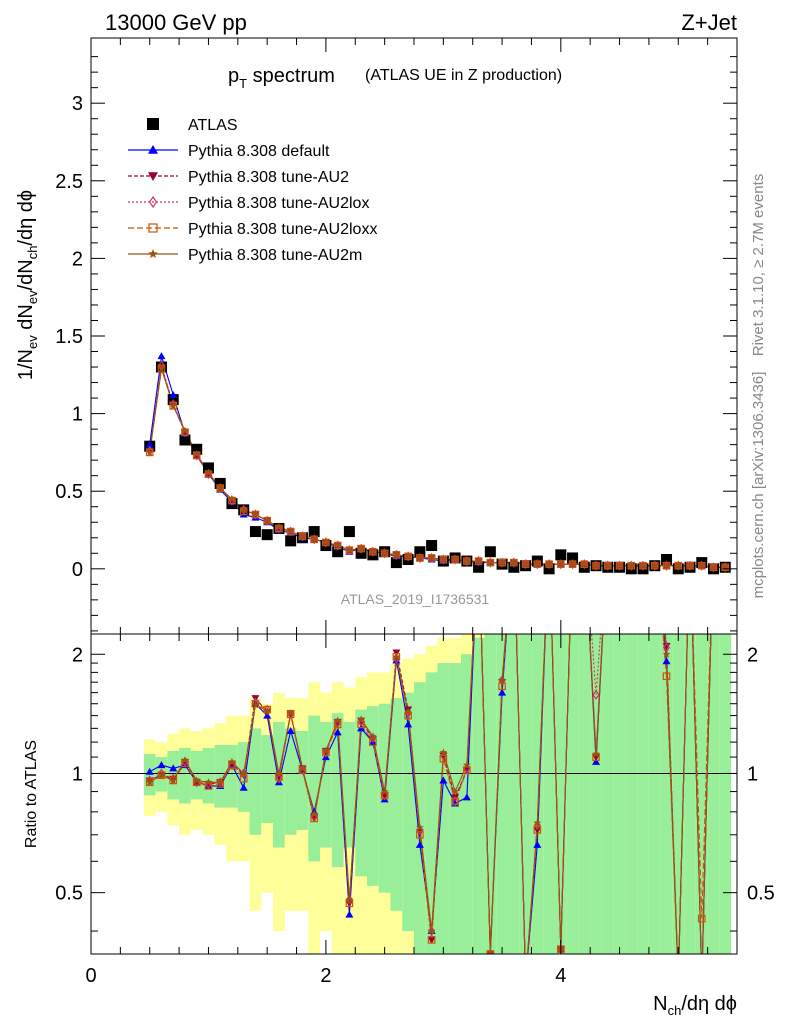 This screenshot has width=786, height=1024. I want to click on legend-marker, so click(153, 149).